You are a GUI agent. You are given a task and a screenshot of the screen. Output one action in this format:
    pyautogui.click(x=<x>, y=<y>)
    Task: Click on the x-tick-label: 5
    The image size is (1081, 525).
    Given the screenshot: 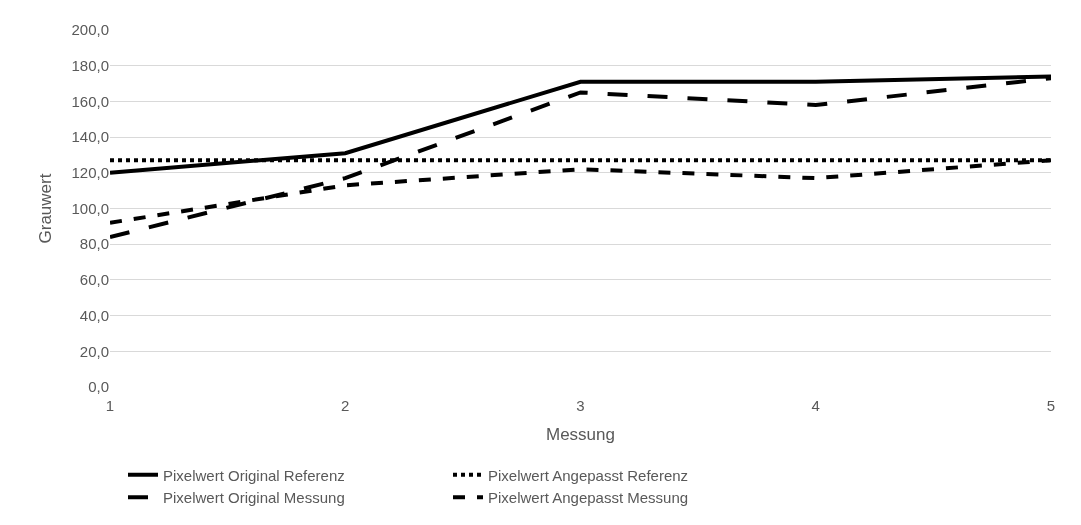 What is the action you would take?
    pyautogui.click(x=1051, y=405)
    